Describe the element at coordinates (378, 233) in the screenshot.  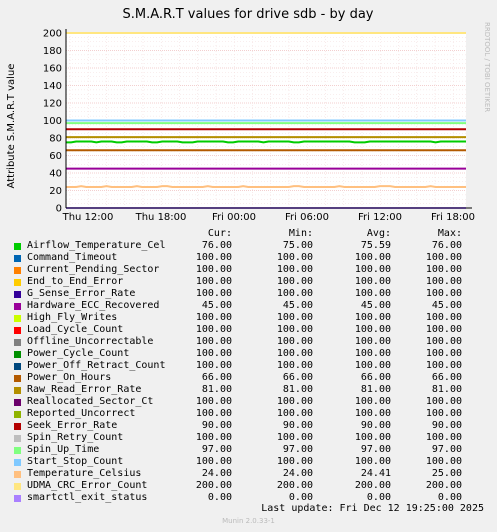
I see `legend-header-avg: Avg:` at that location.